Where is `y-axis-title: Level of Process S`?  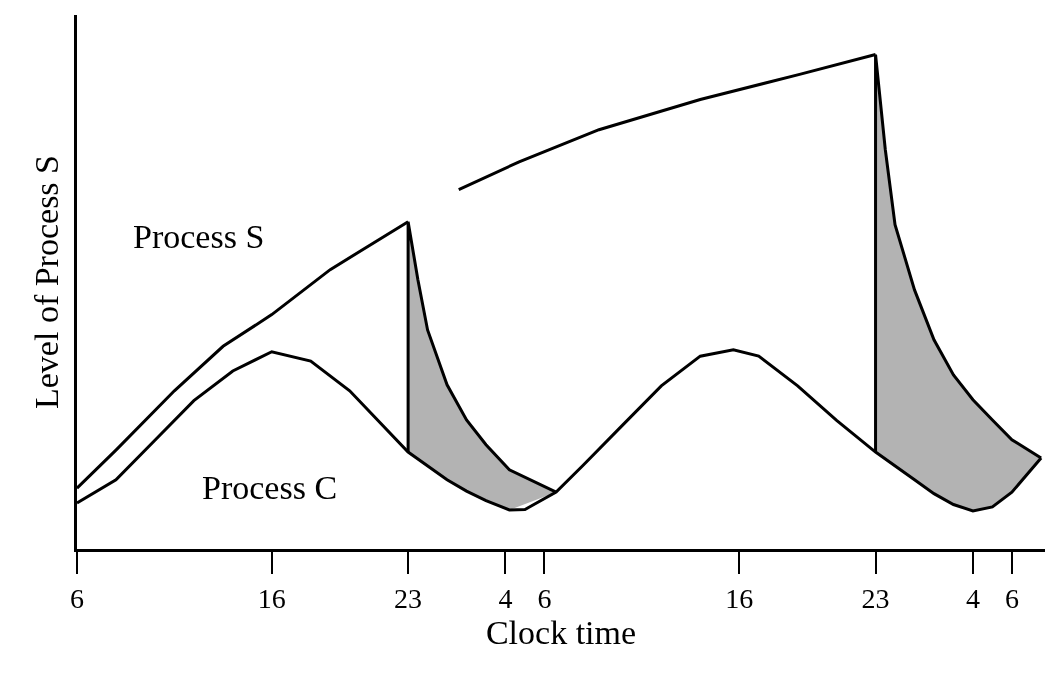
y-axis-title: Level of Process S is located at coordinates (46, 282).